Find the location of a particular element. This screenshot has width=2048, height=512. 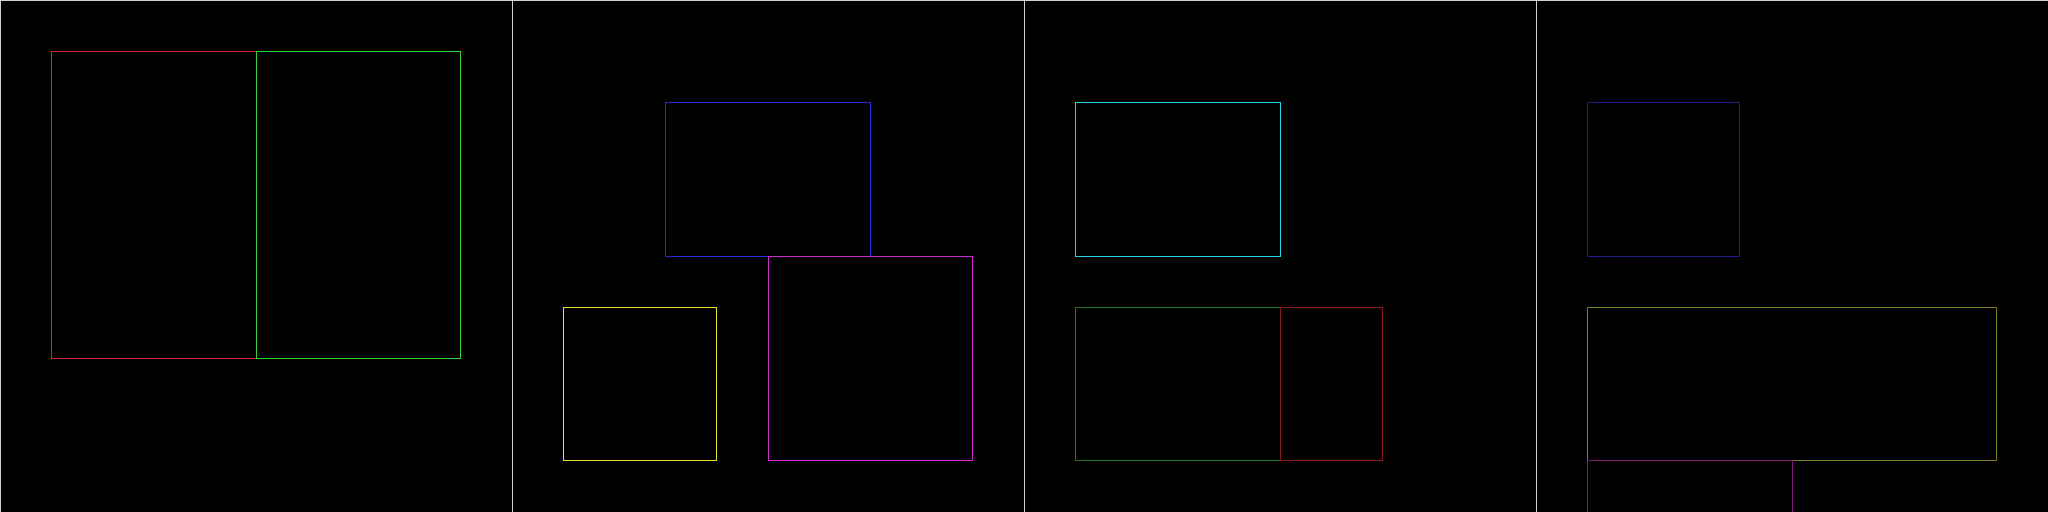

purple-rectangle is located at coordinates (1690, 486).